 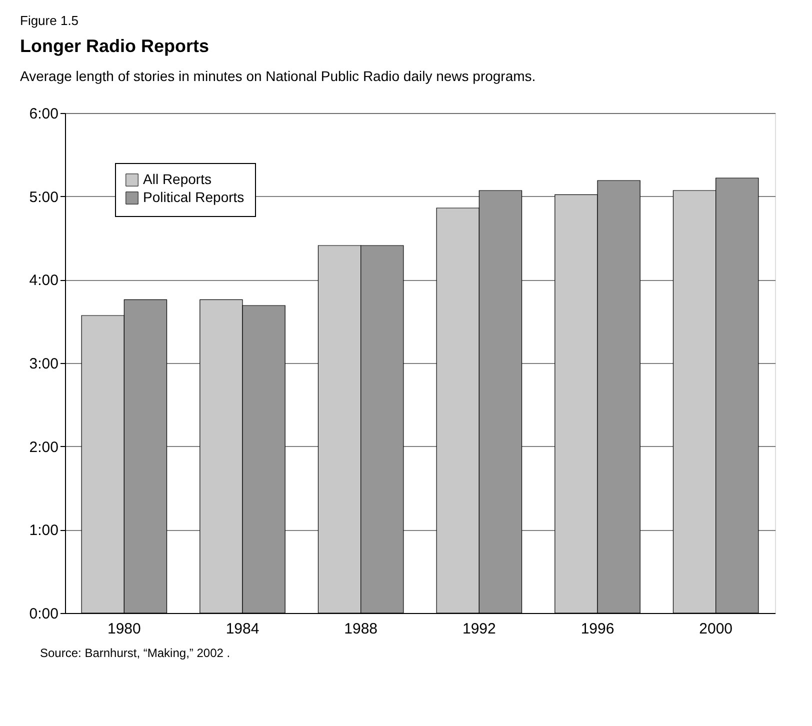 What do you see at coordinates (43, 531) in the screenshot?
I see `y-tick-label: 1:00` at bounding box center [43, 531].